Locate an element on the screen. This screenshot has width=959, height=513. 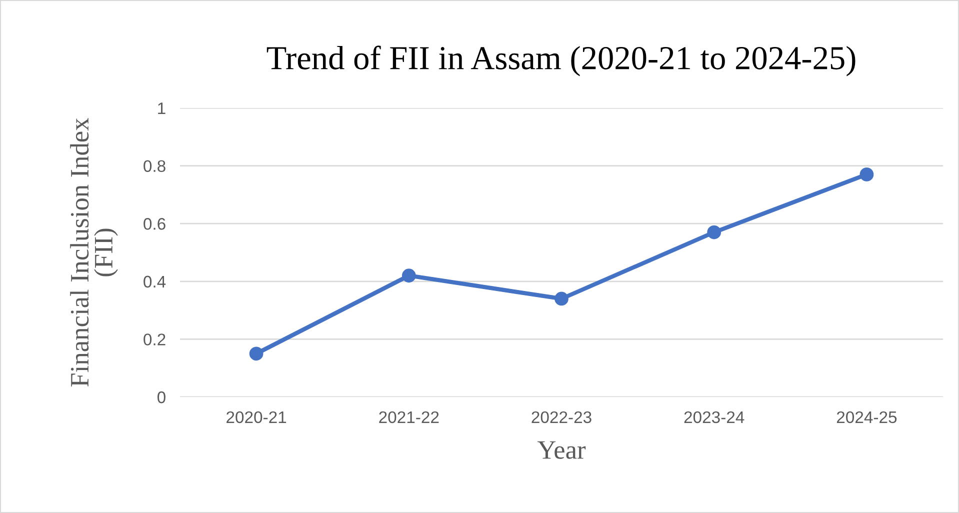
x-tick-label: 2023-24 is located at coordinates (714, 417).